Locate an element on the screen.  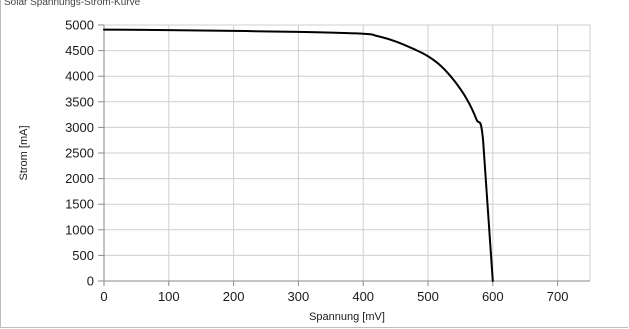
x-tick-label: 500 is located at coordinates (428, 296).